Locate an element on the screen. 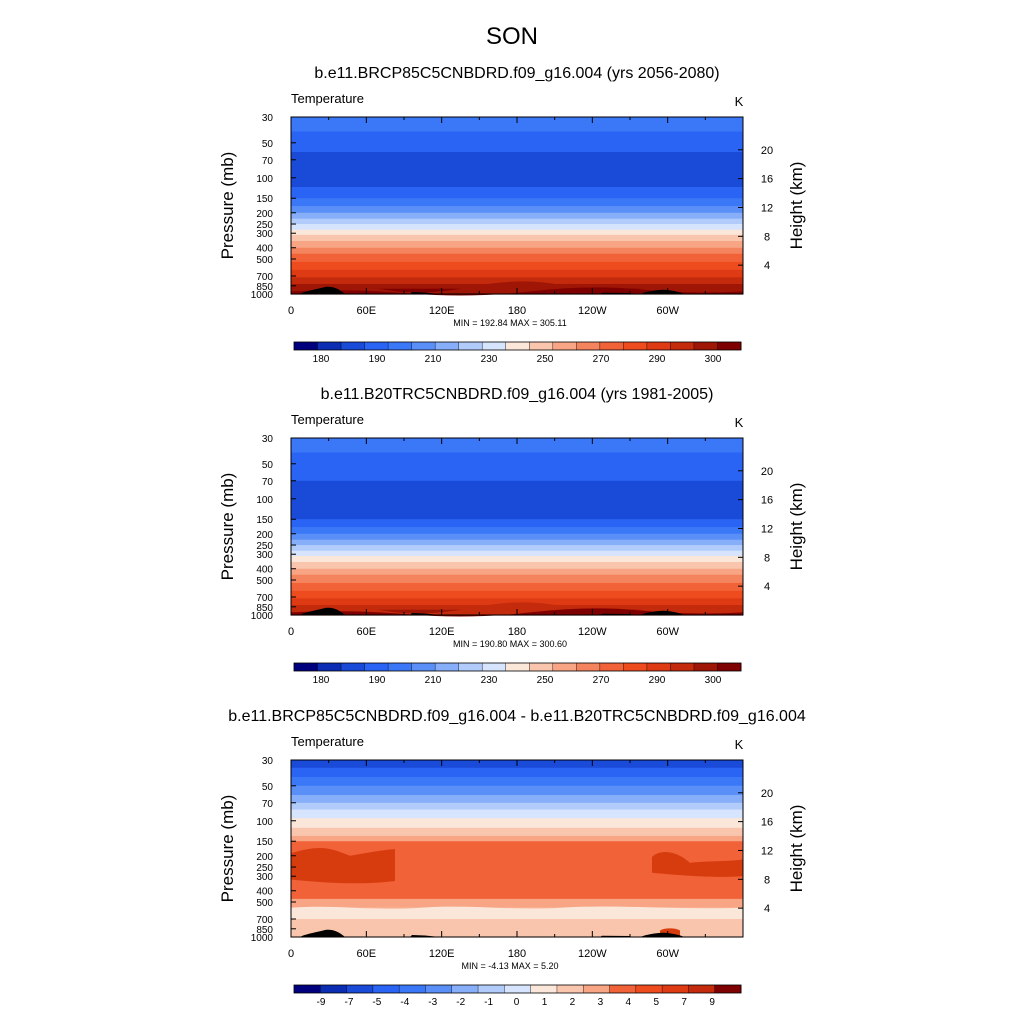 The height and width of the screenshot is (1024, 1024). colorbar-label: 190 is located at coordinates (377, 359).